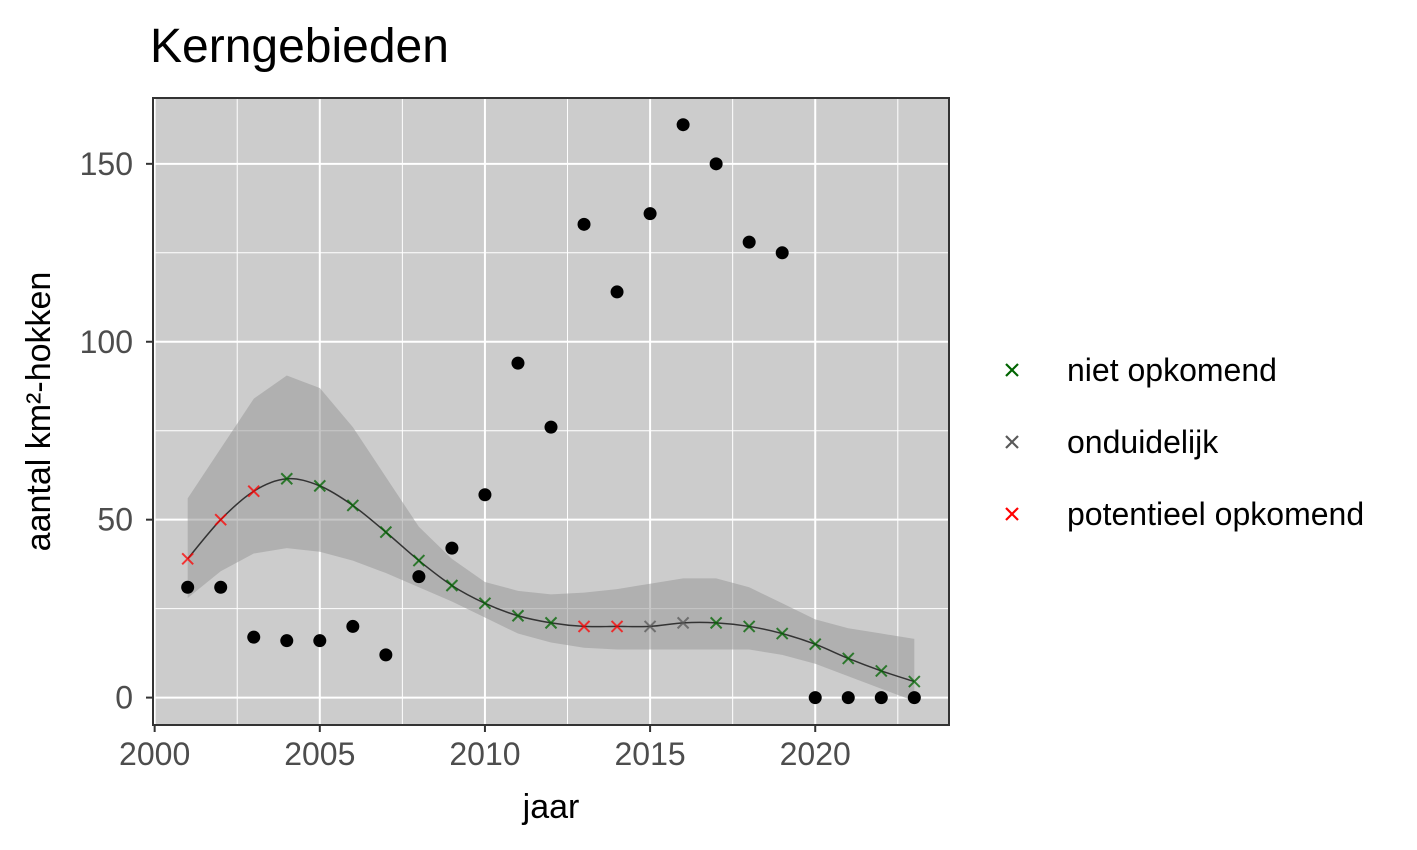 The width and height of the screenshot is (1417, 850). Describe the element at coordinates (124, 698) in the screenshot. I see `y-tick-label: 0` at that location.